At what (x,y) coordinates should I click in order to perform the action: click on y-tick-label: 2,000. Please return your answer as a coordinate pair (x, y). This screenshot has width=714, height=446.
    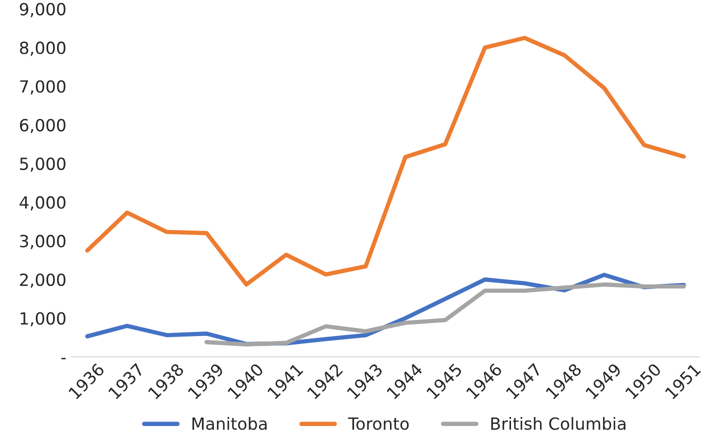
    Looking at the image, I should click on (43, 280).